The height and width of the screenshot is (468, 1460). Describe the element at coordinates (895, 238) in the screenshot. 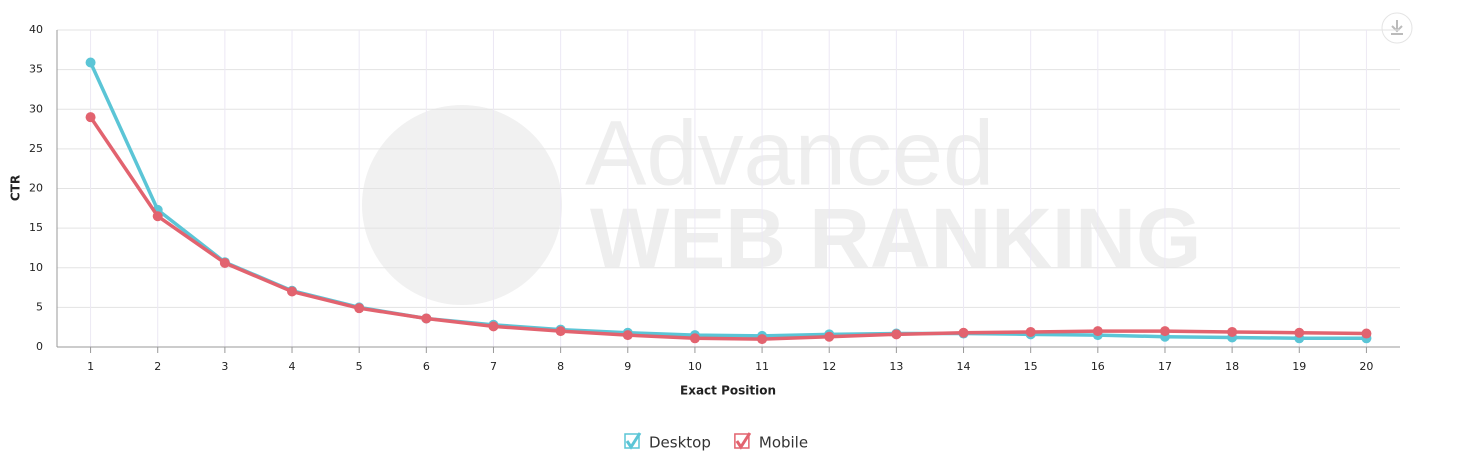

I see `watermark-text: WEB RANKING` at that location.